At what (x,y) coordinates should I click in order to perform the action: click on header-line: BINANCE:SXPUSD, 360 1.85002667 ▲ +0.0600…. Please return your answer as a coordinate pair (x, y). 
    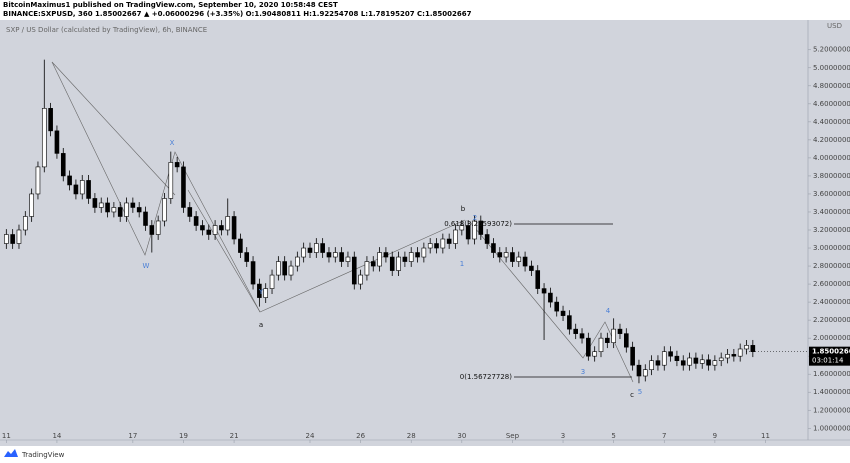
    Looking at the image, I should click on (237, 14).